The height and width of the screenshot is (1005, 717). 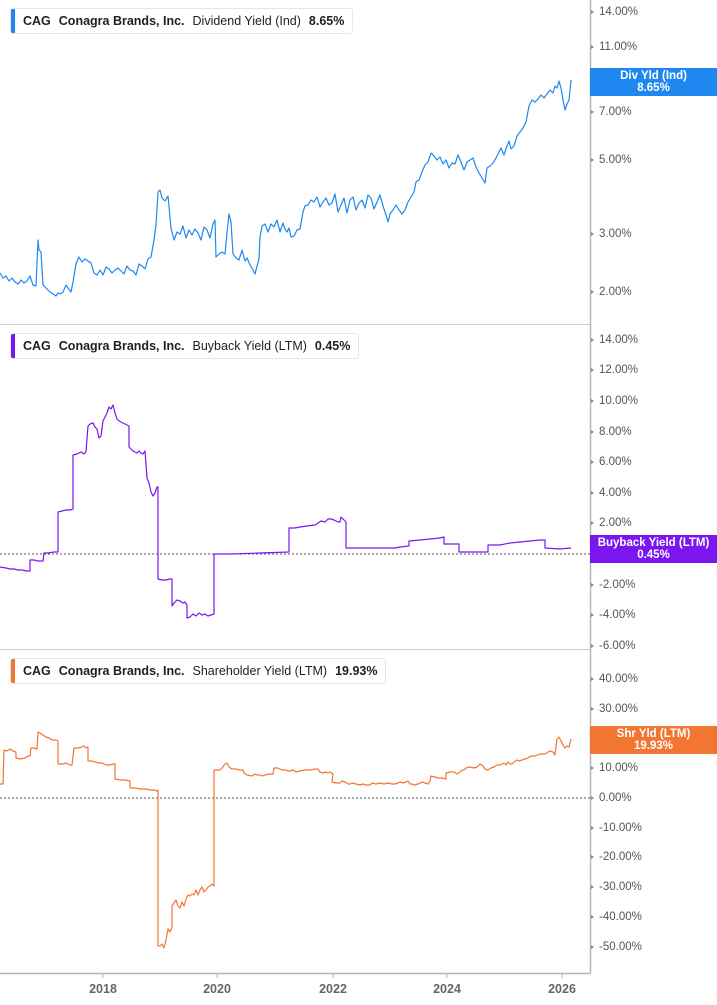 I want to click on y-tick-label: -30.00%, so click(x=620, y=887).